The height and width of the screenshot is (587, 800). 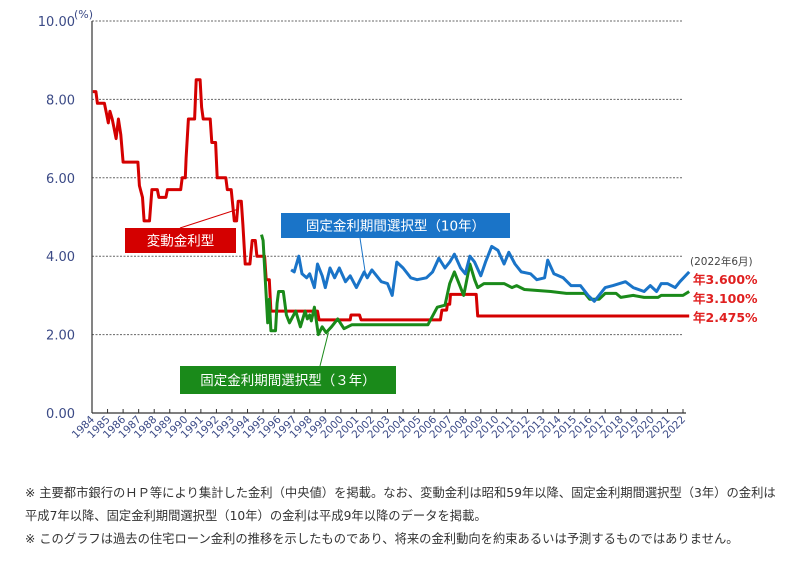 What do you see at coordinates (725, 317) in the screenshot?
I see `end-value-label: 年2.475%` at bounding box center [725, 317].